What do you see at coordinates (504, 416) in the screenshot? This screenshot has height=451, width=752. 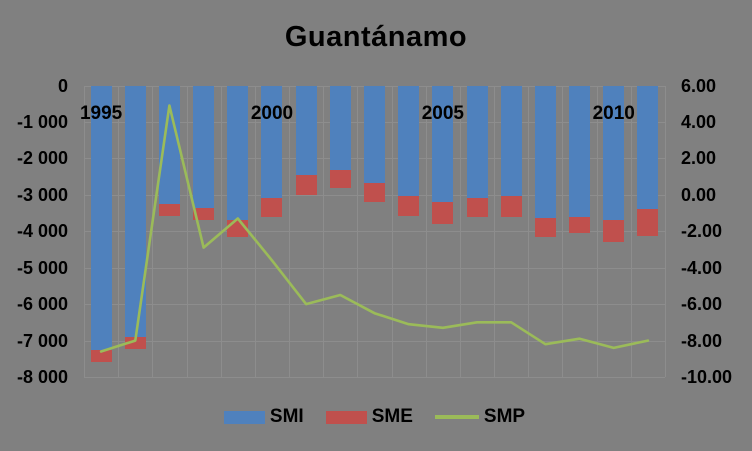 I see `legend-label-smp: SMP` at bounding box center [504, 416].